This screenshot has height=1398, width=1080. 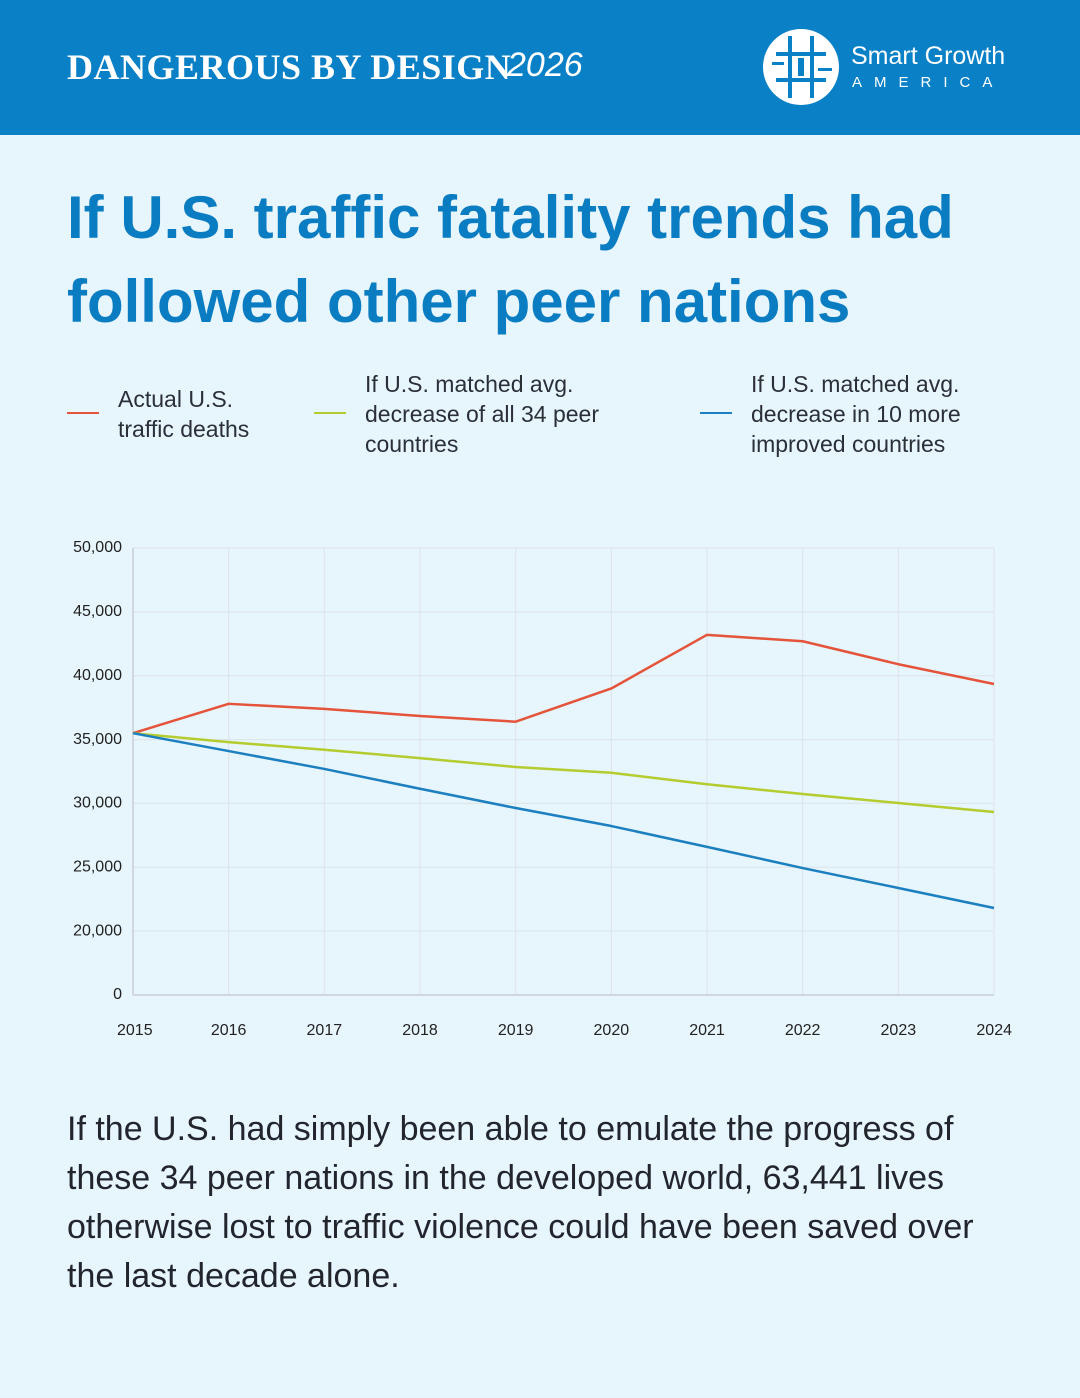 What do you see at coordinates (803, 1030) in the screenshot?
I see `x-tick-label: 2022` at bounding box center [803, 1030].